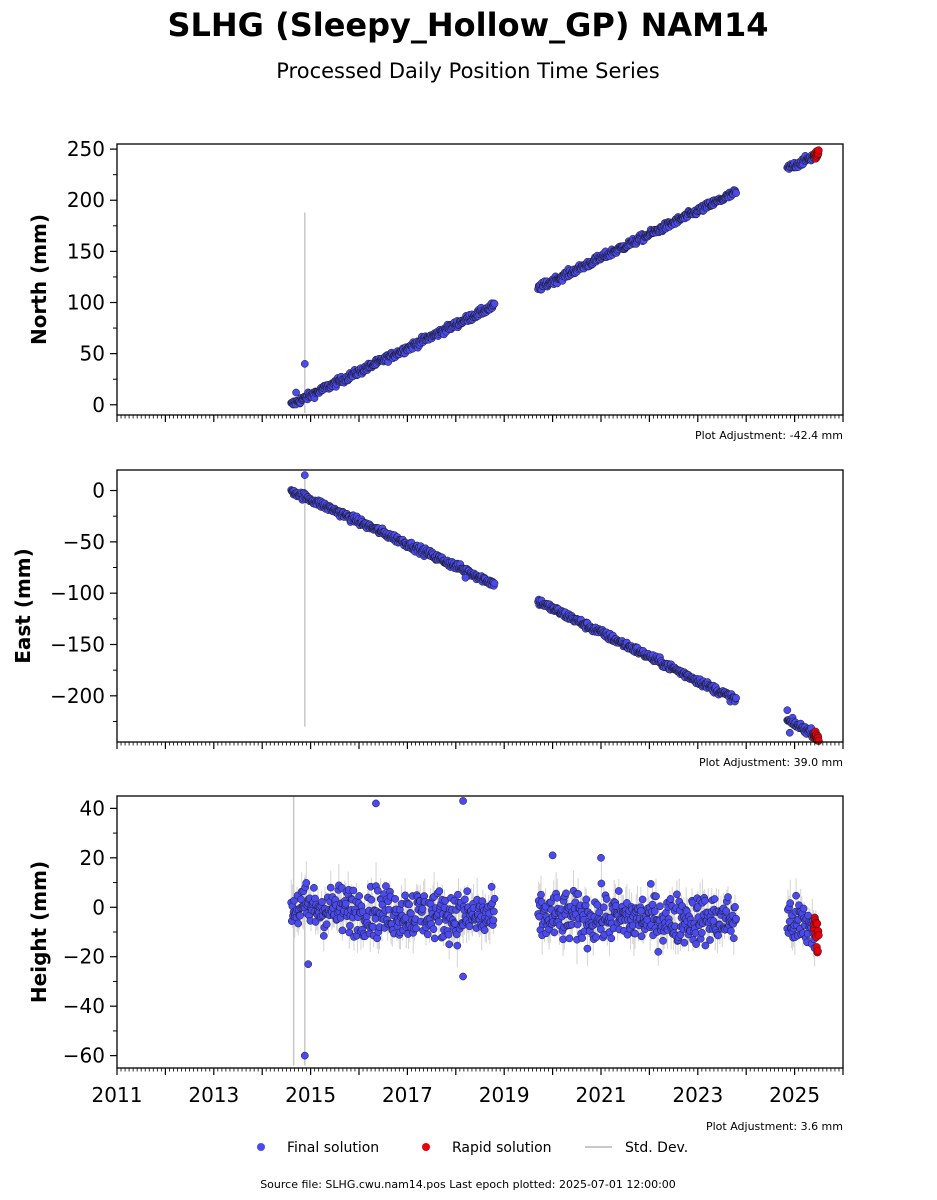  I want to click on y-axis-label: East (mm), so click(23, 606).